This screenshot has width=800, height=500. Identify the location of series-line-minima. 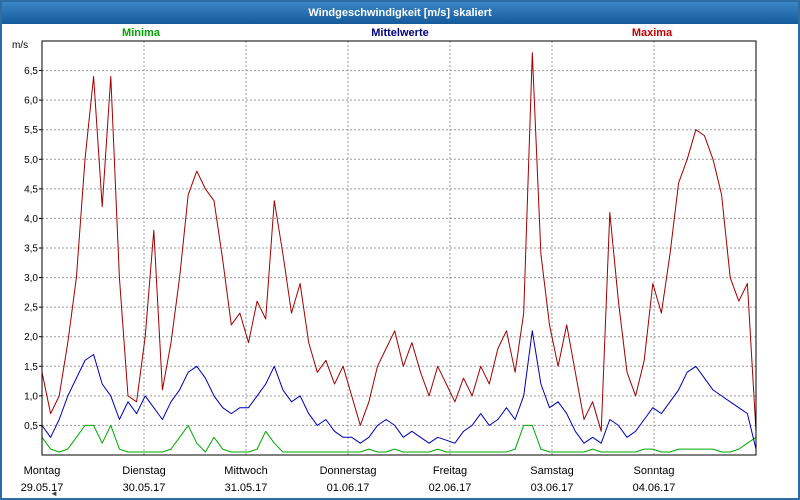
(399, 438).